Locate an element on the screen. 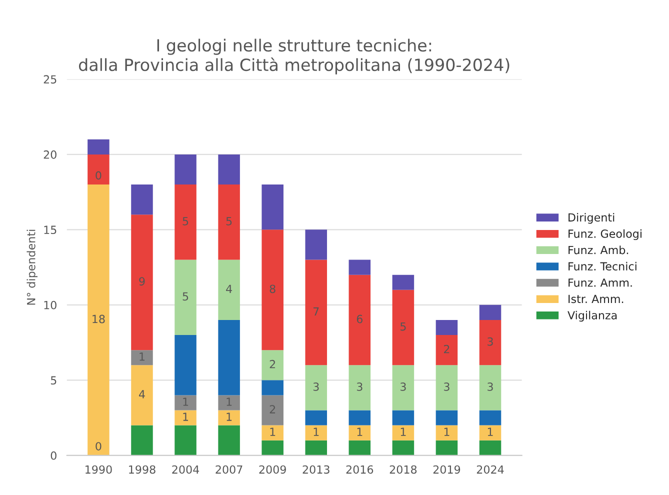 Image resolution: width=669 pixels, height=495 pixels. legend-label: Funz. Amm. is located at coordinates (600, 282).